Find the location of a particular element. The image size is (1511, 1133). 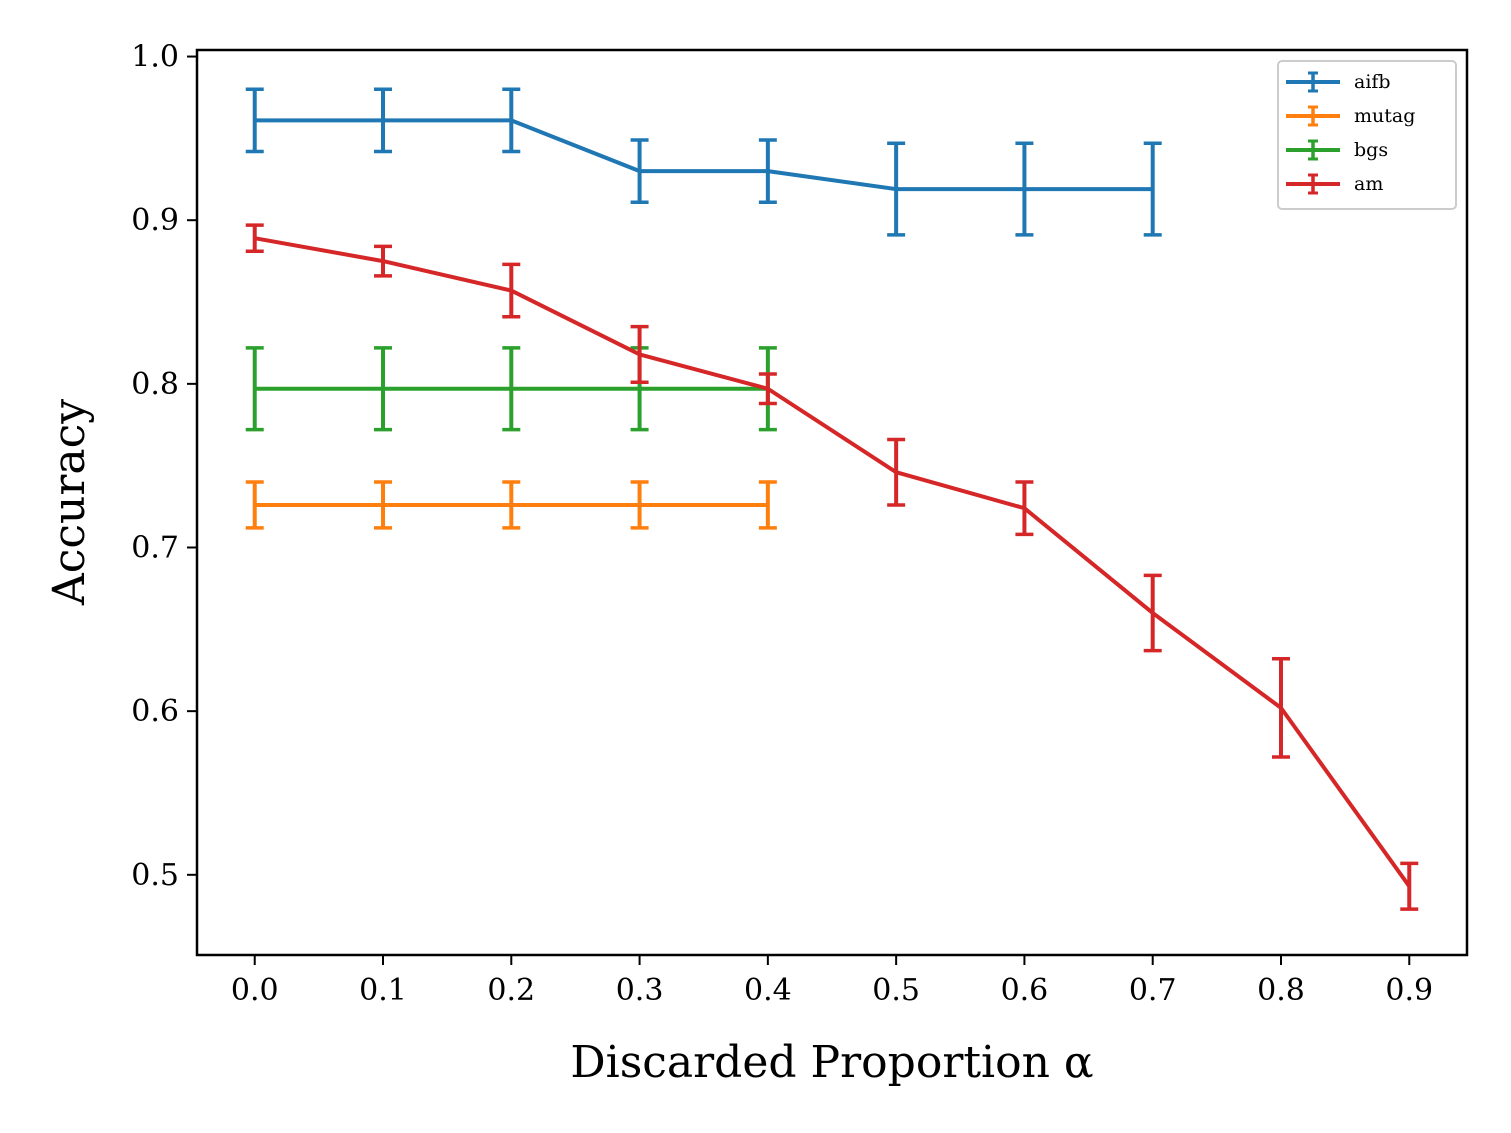

x-tick-label: 0.0 is located at coordinates (255, 990).